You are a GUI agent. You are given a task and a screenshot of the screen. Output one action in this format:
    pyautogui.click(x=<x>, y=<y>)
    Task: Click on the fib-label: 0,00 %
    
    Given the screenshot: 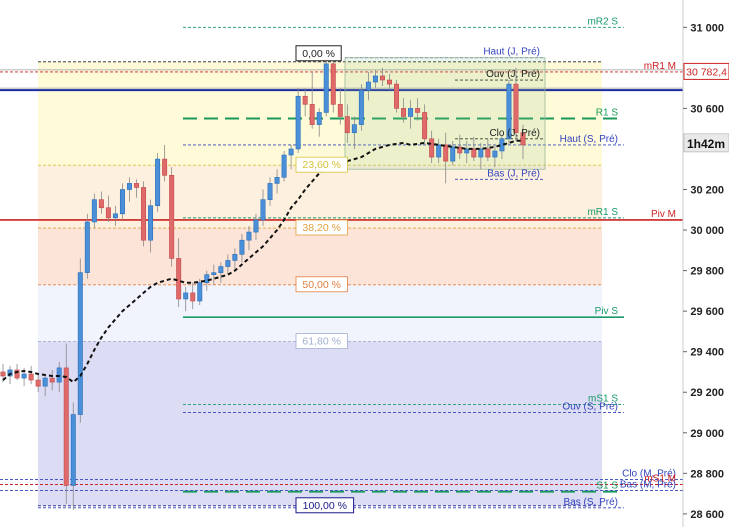 What is the action you would take?
    pyautogui.click(x=318, y=54)
    